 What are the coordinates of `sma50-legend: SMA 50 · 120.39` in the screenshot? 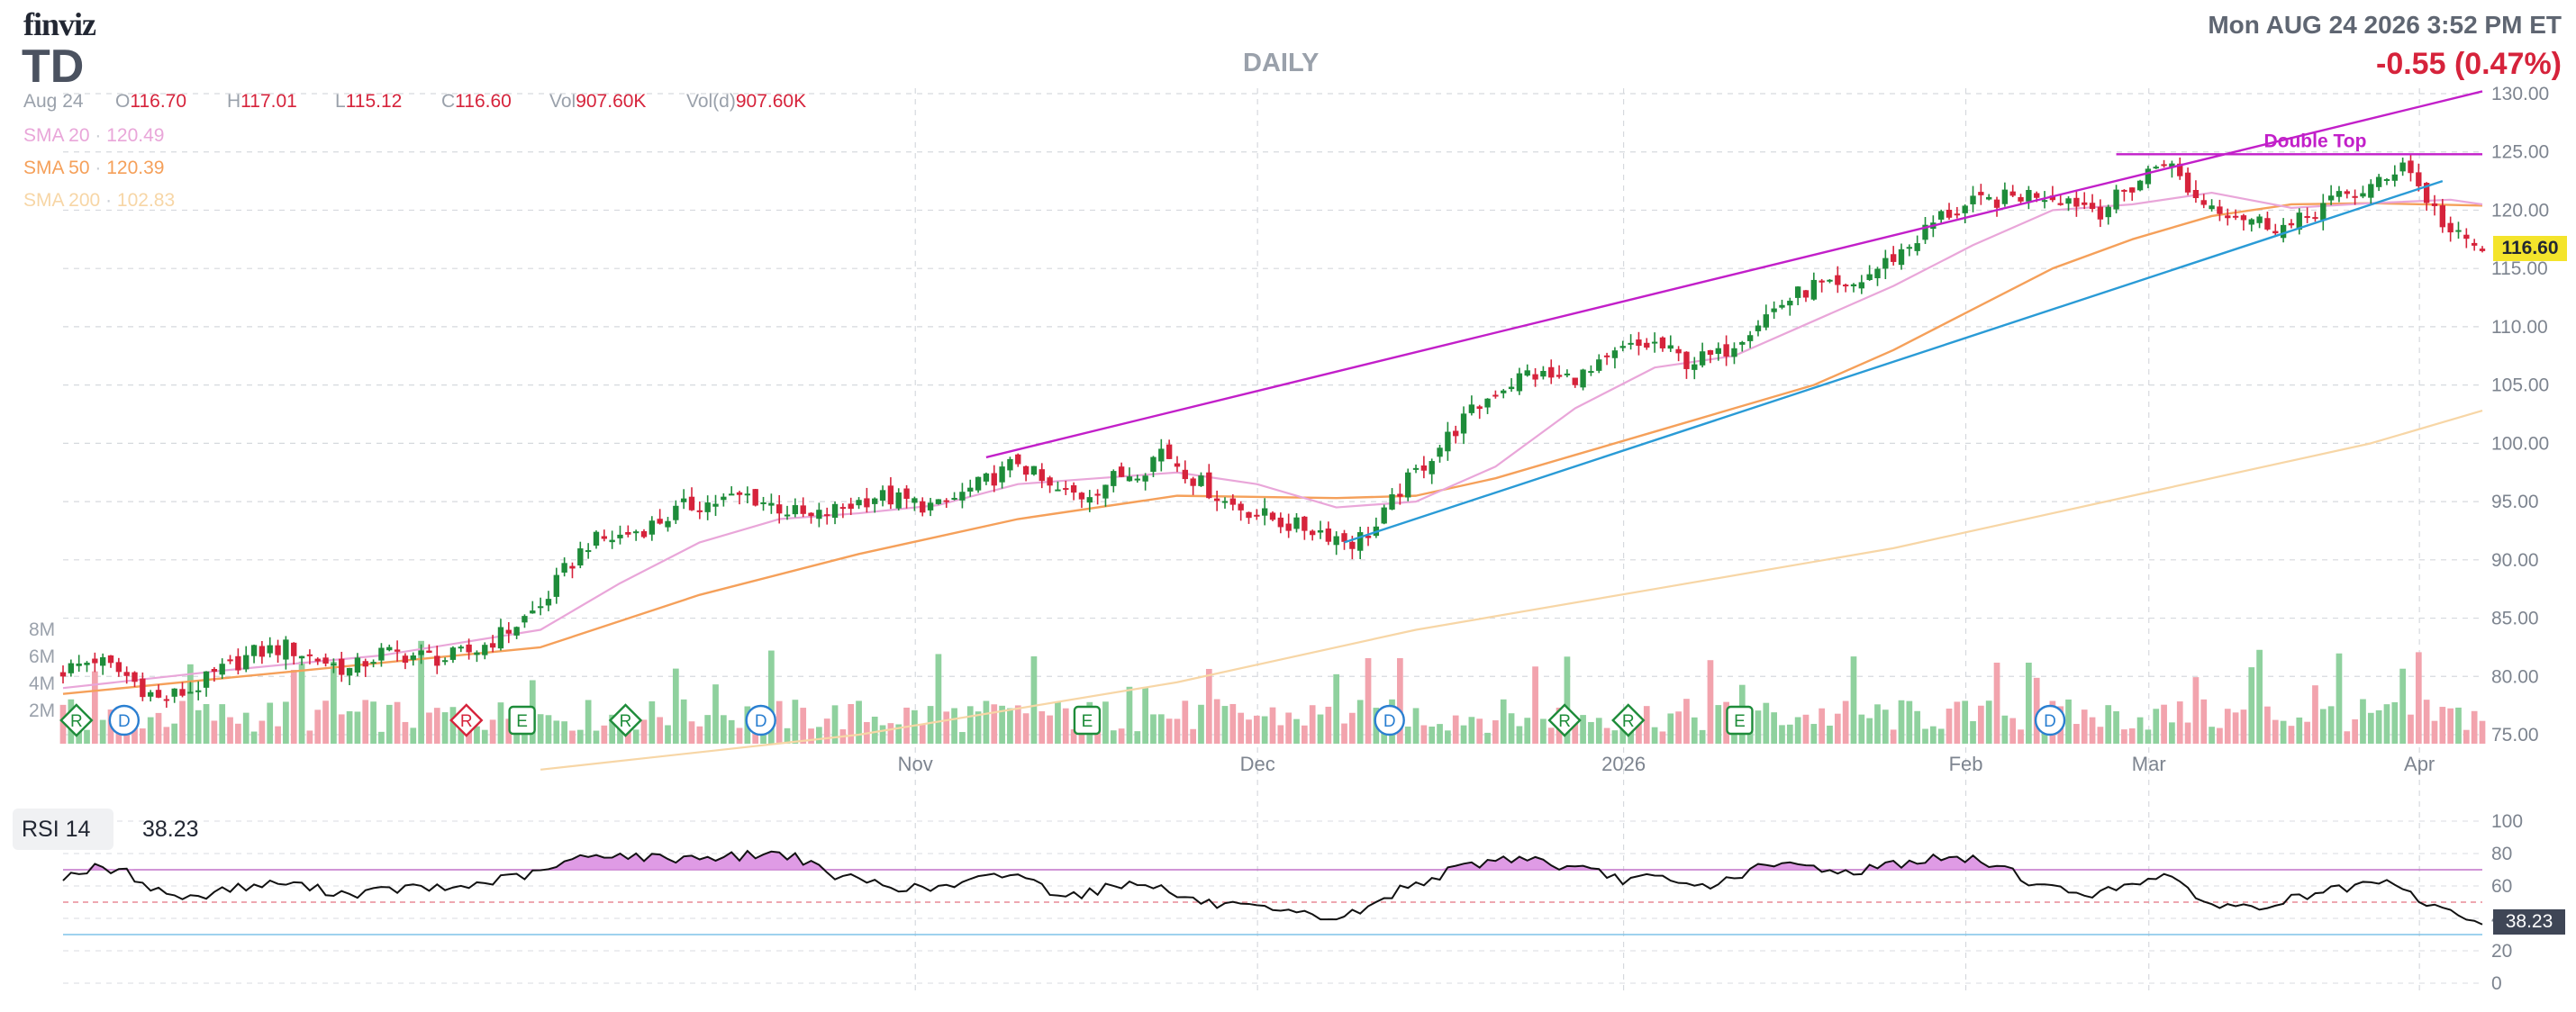 It's located at (94, 168).